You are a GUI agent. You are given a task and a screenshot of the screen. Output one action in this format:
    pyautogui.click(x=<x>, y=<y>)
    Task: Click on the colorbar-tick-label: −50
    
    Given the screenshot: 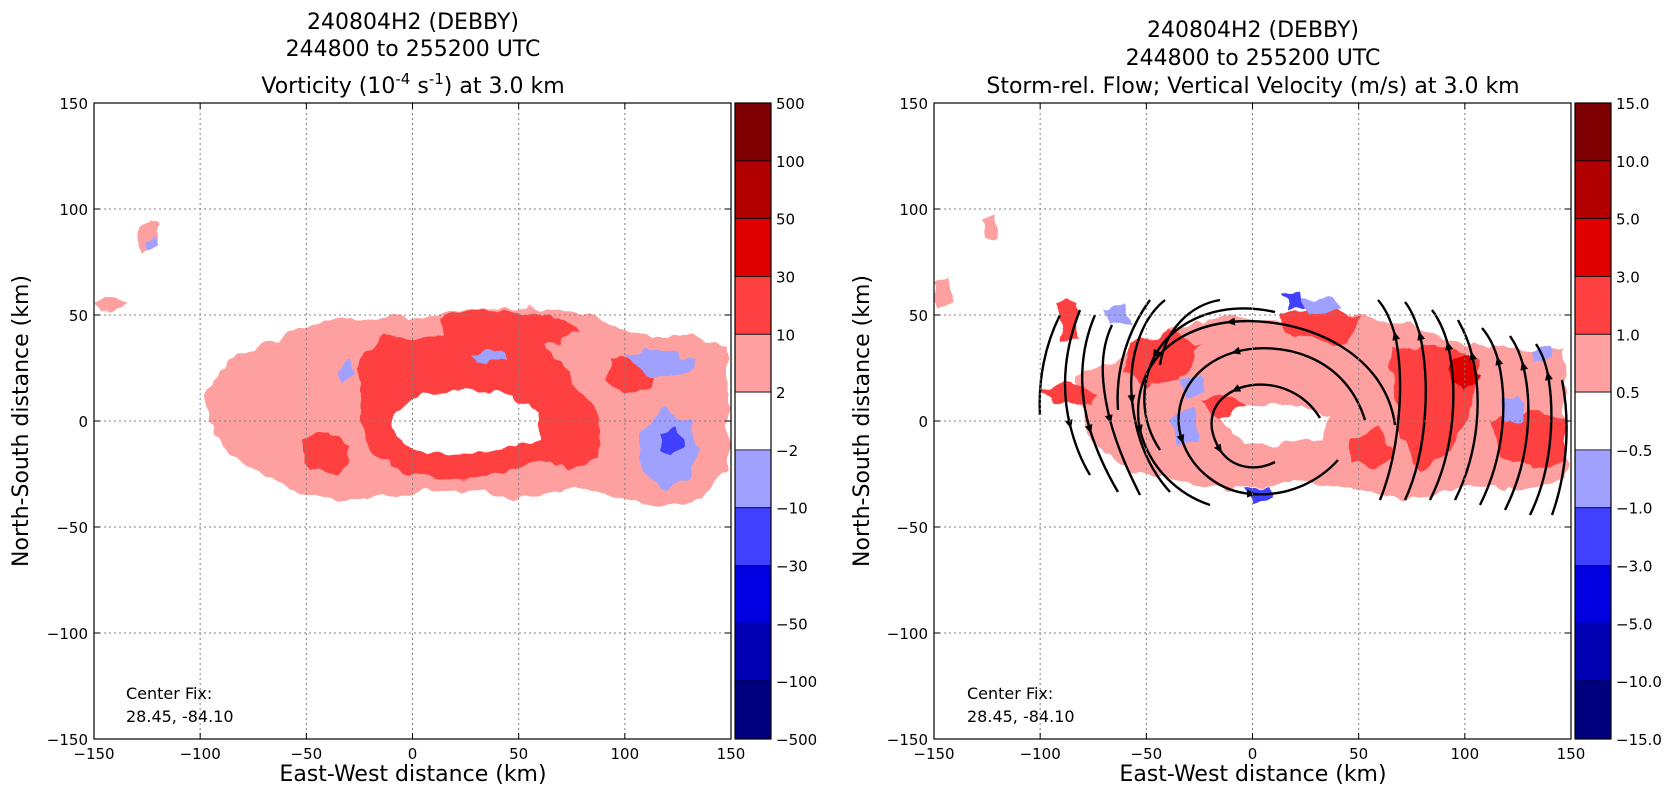 What is the action you would take?
    pyautogui.click(x=792, y=624)
    